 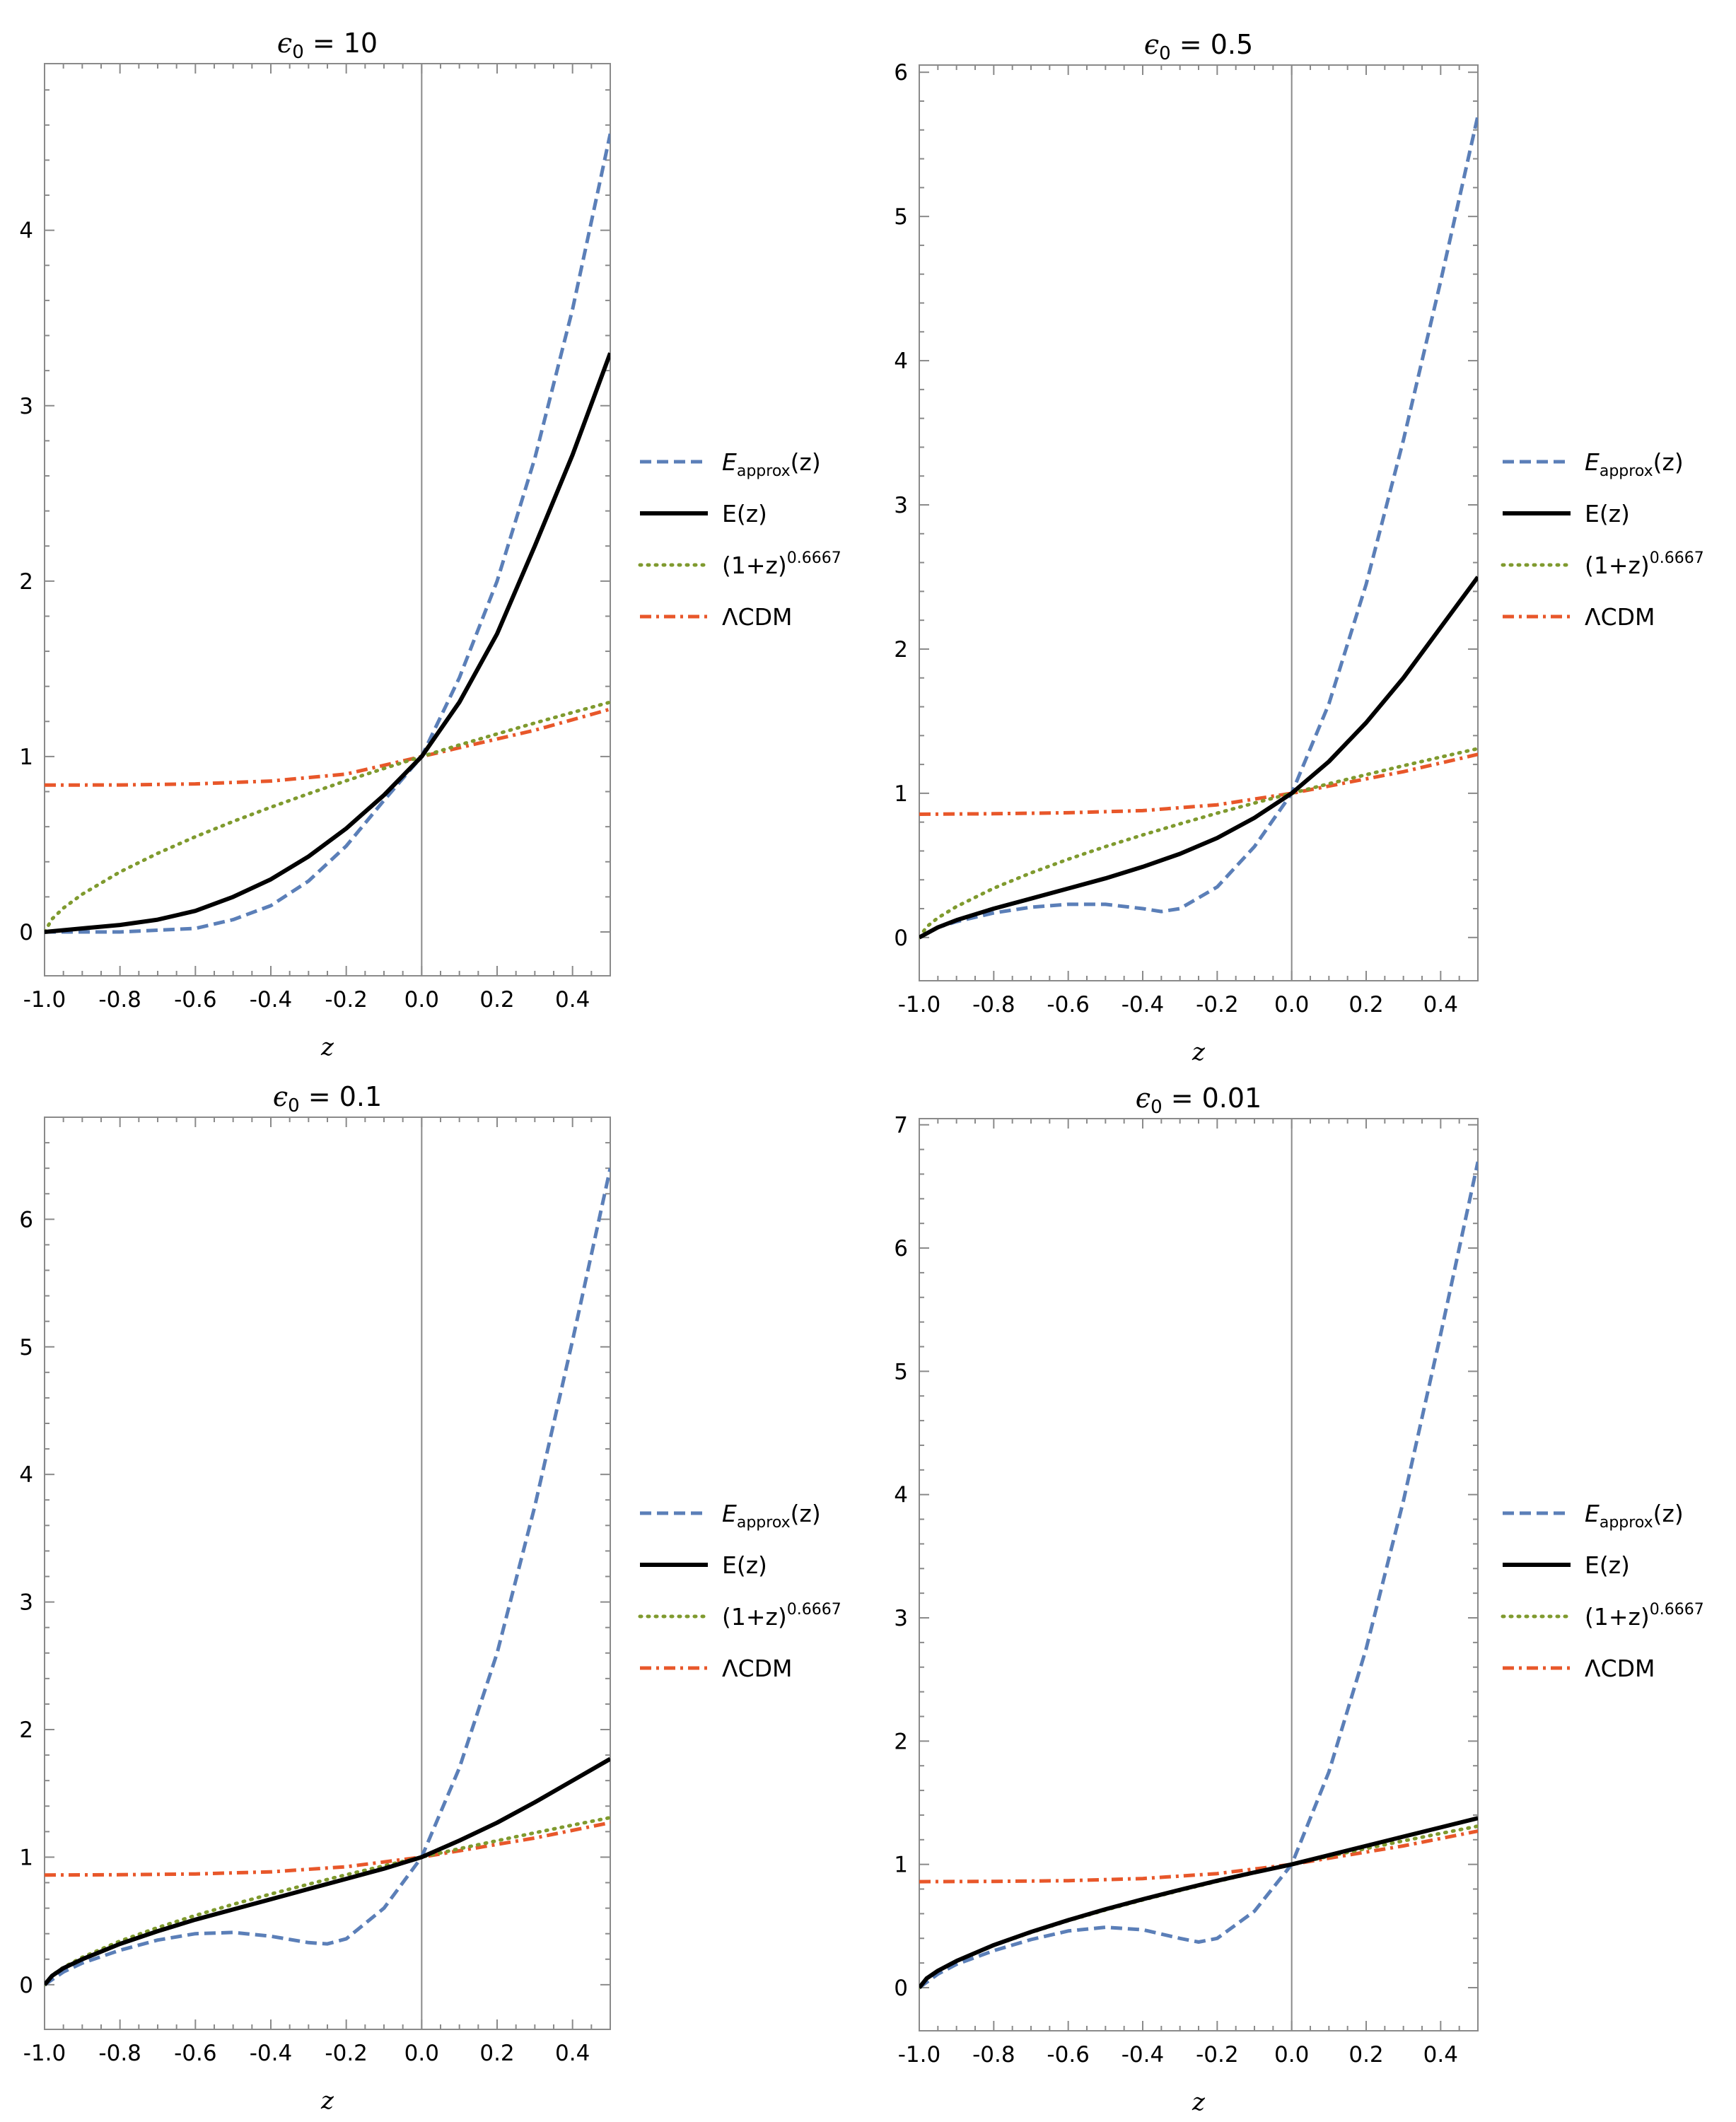 I want to click on chart-title: ϵ0 = 0.1, so click(x=327, y=1099).